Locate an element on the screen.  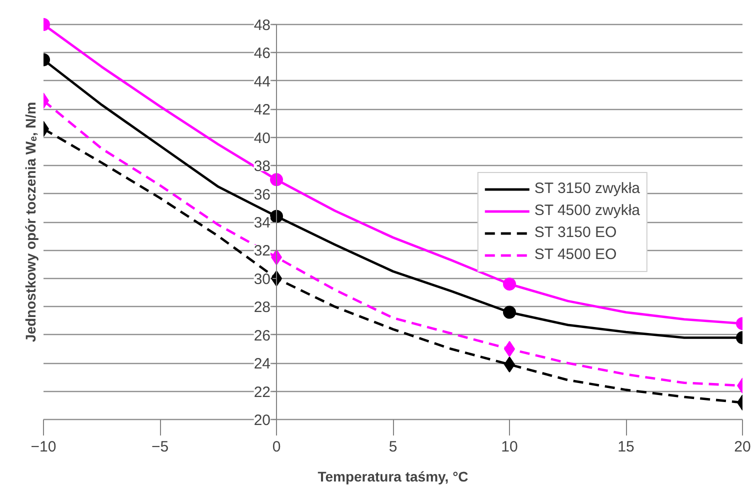
y-tick-label: 46 is located at coordinates (262, 53).